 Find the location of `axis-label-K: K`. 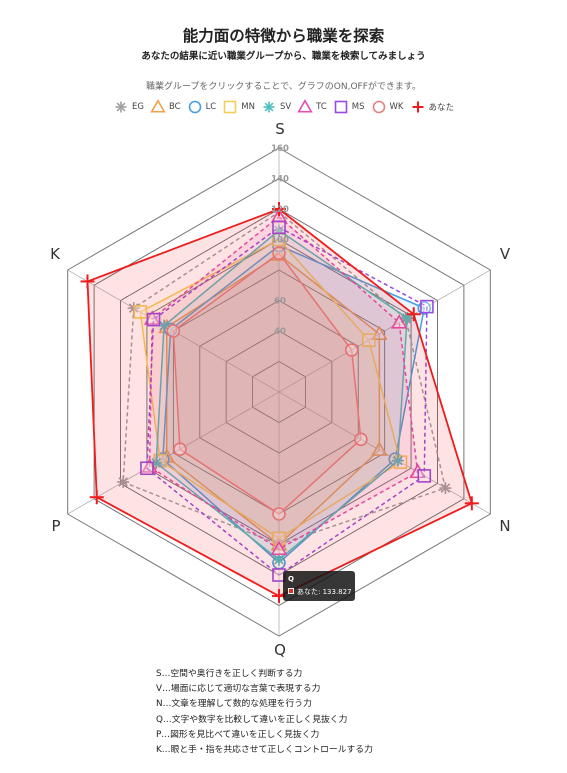

axis-label-K: K is located at coordinates (55, 254).